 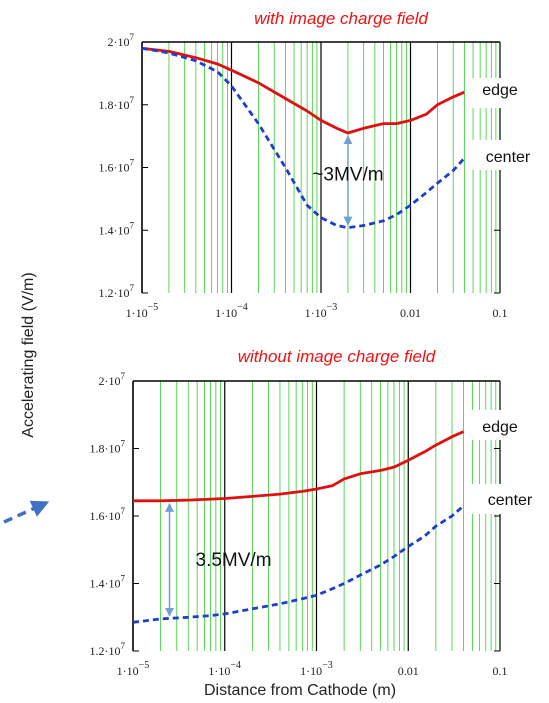 What do you see at coordinates (347, 174) in the screenshot?
I see `annotation-label: ~3MV/m` at bounding box center [347, 174].